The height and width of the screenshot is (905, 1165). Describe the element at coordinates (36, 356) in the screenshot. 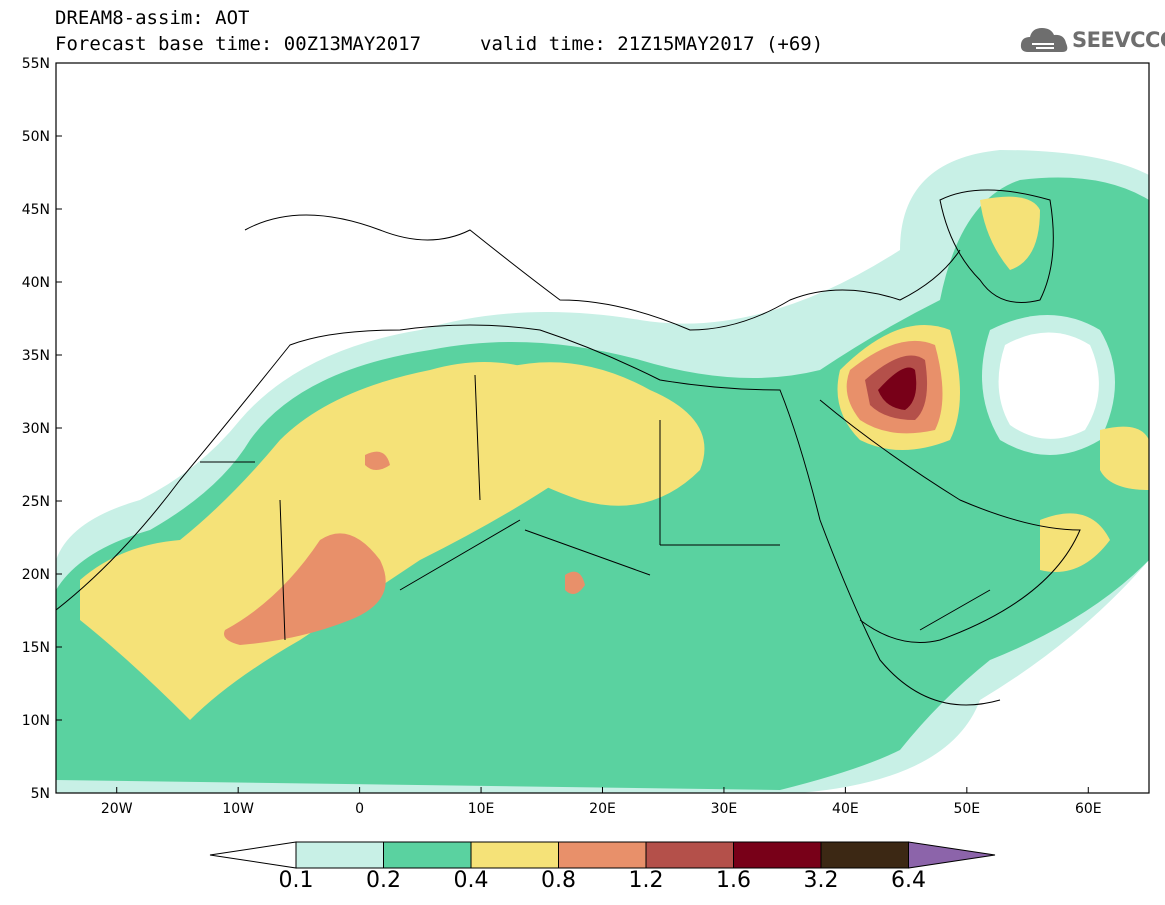

I see `lat-label: 35N` at that location.